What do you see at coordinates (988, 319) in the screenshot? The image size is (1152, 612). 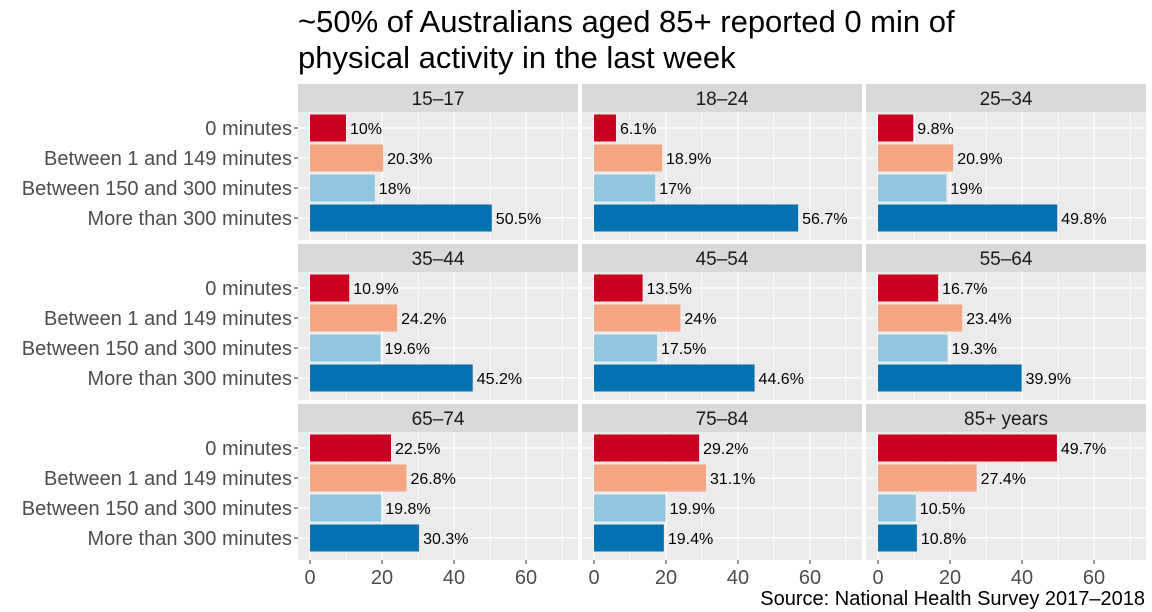 I see `bar-value-label: 23.4%` at bounding box center [988, 319].